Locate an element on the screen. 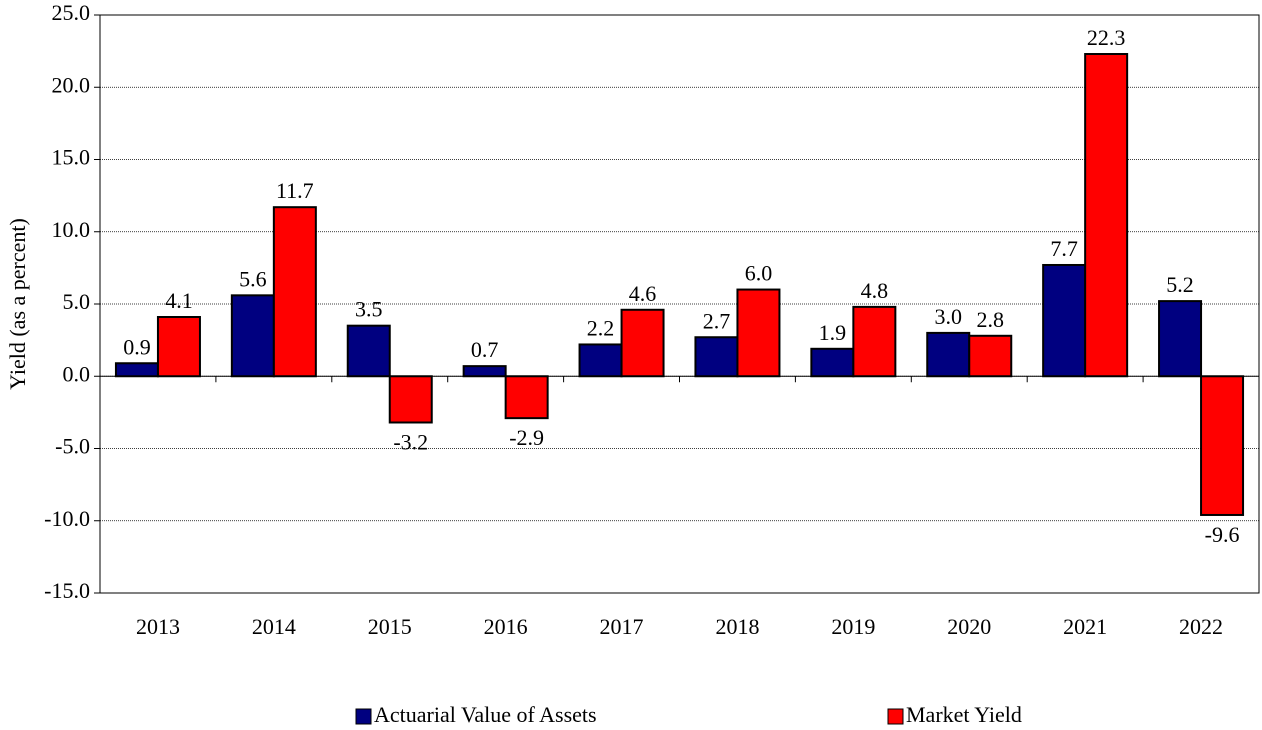 The height and width of the screenshot is (730, 1262). y-tick-label: -10.0 is located at coordinates (67, 518).